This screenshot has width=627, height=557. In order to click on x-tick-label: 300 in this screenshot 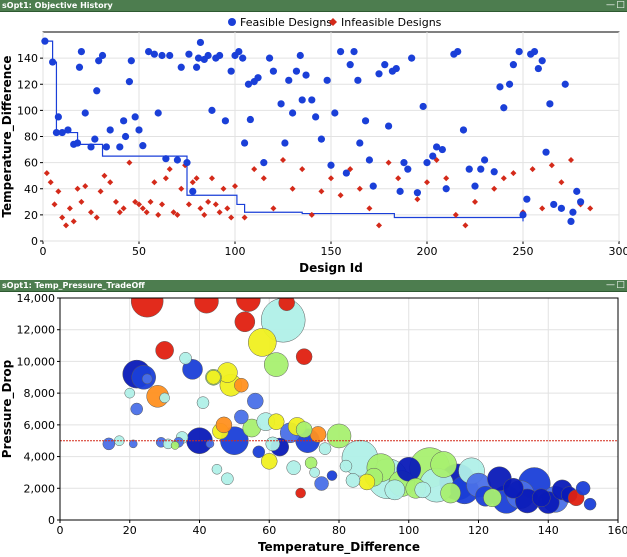, I will do `click(618, 251)`.